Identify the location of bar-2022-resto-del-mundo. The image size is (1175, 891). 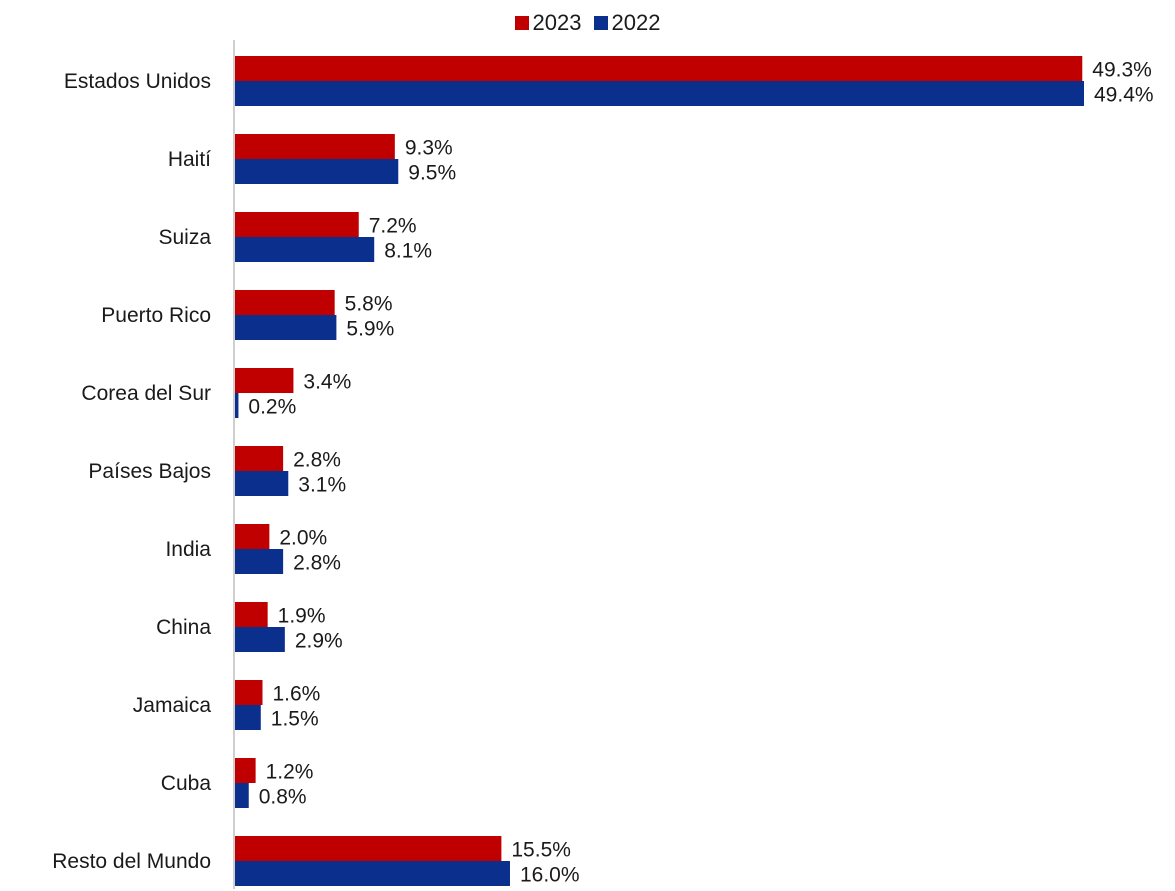
(372, 873).